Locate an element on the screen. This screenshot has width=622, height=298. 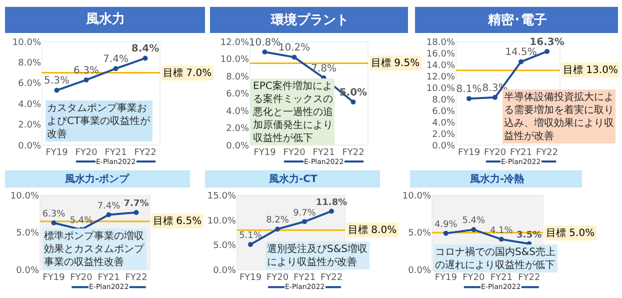
data-label: 10.2% is located at coordinates (294, 48).